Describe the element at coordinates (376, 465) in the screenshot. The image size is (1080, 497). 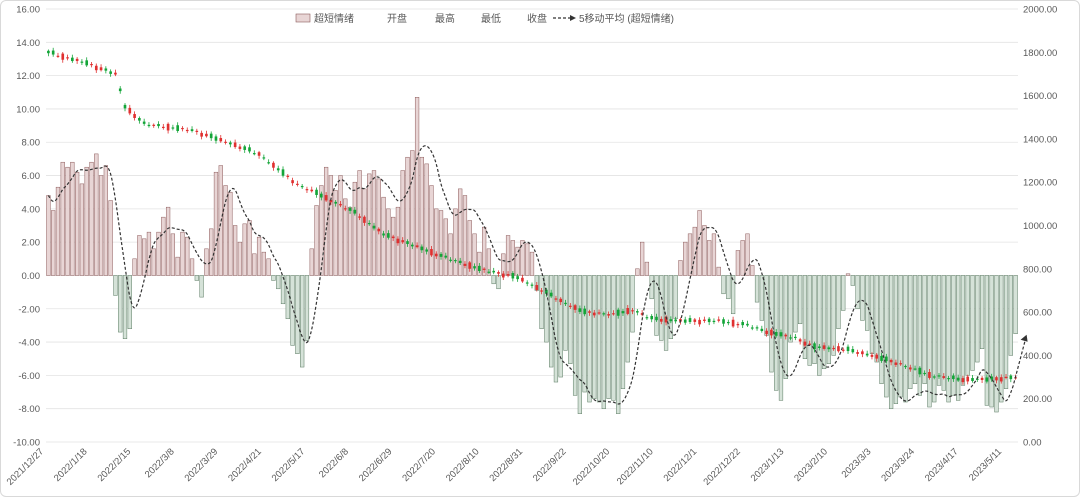
I see `x-axis-tick-label: 2022/6/29` at that location.